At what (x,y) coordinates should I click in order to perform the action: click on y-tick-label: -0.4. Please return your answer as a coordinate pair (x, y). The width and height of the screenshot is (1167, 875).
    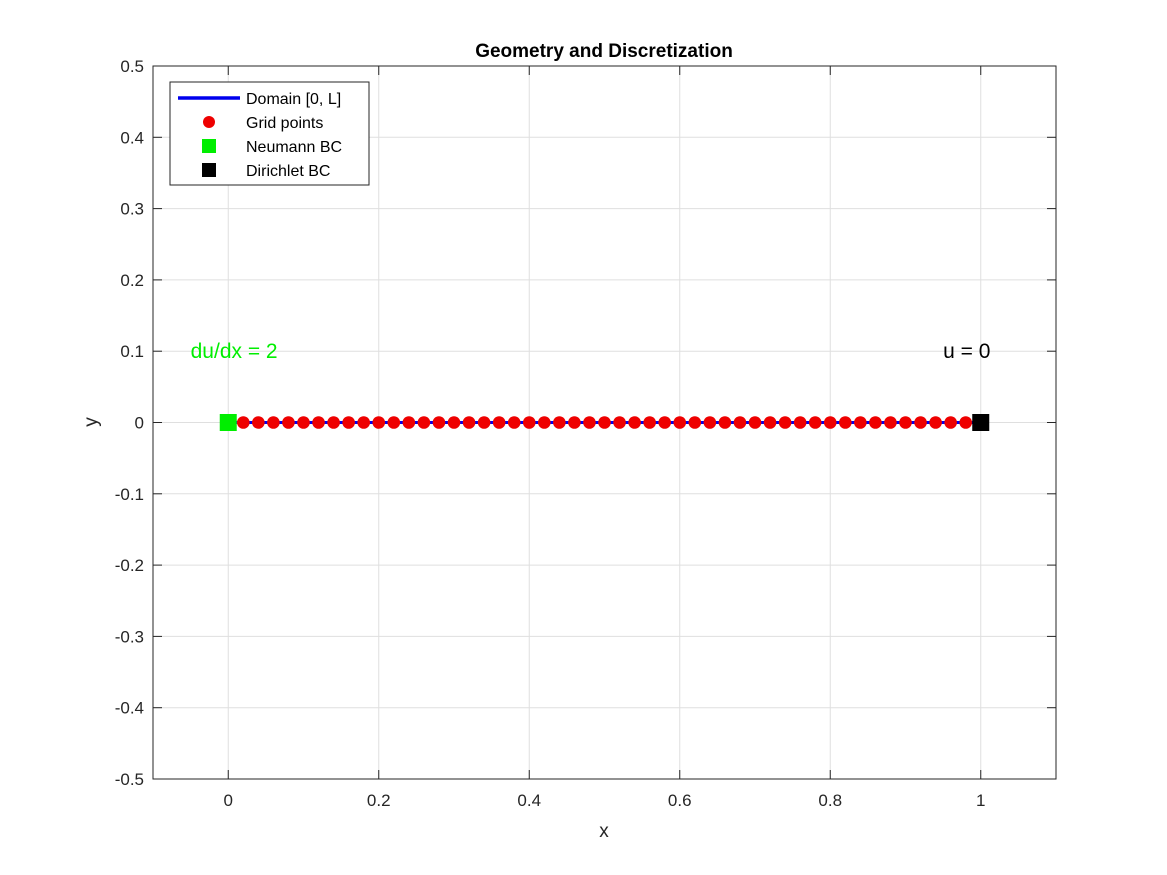
    Looking at the image, I should click on (129, 708).